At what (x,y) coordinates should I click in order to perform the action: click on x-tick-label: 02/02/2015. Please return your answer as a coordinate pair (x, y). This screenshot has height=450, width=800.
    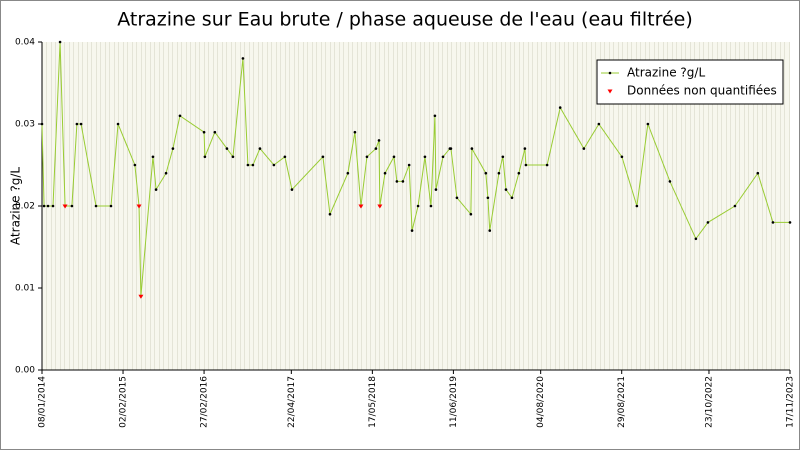
    Looking at the image, I should click on (124, 402).